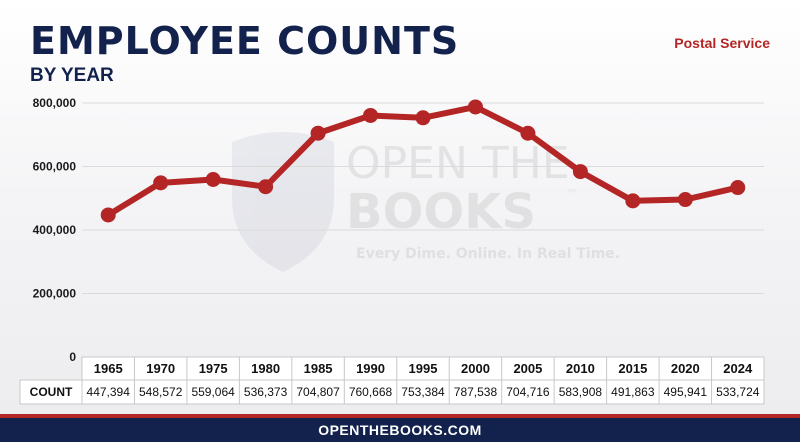  Describe the element at coordinates (400, 430) in the screenshot. I see `footer-url: OPENTHEBOOKS.COM` at that location.